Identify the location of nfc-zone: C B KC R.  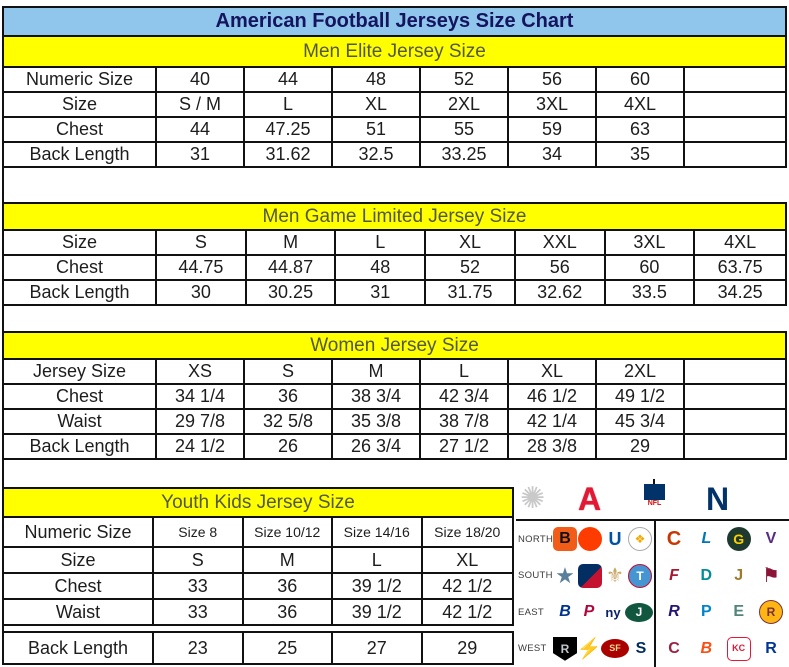
(725, 648).